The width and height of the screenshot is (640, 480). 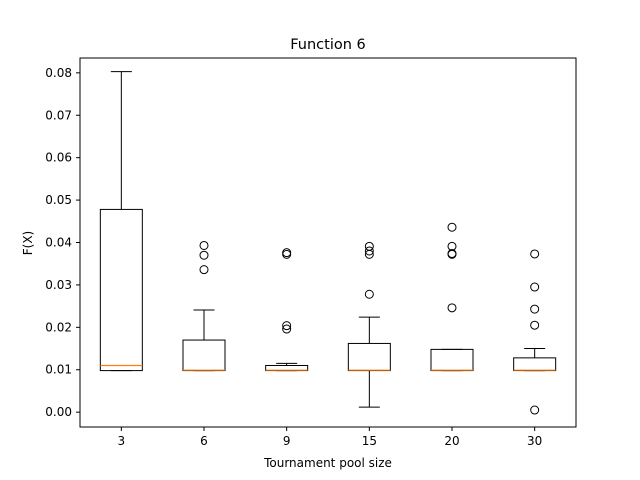 I want to click on x-tick-label: 3, so click(x=122, y=441).